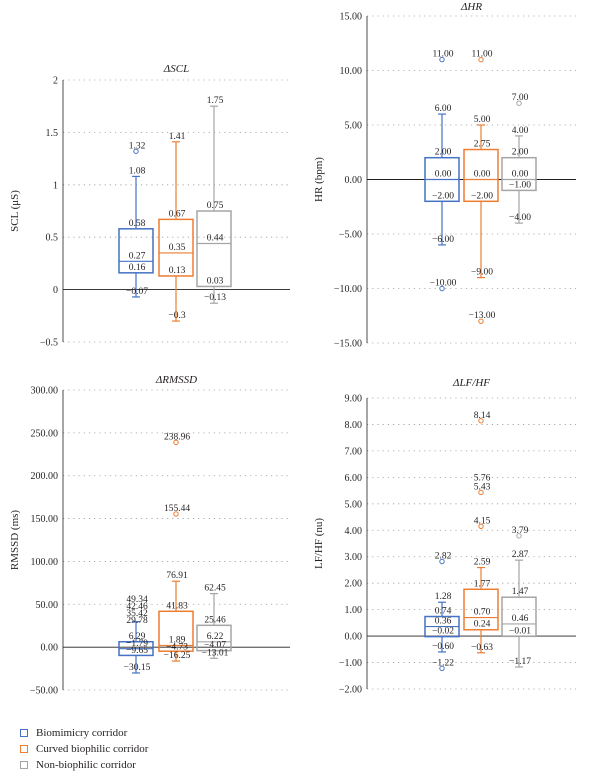 The height and width of the screenshot is (773, 600). I want to click on box-series-nonbiophilic: 1.75 0.75 0.44 0.03 −0.13, so click(214, 200).